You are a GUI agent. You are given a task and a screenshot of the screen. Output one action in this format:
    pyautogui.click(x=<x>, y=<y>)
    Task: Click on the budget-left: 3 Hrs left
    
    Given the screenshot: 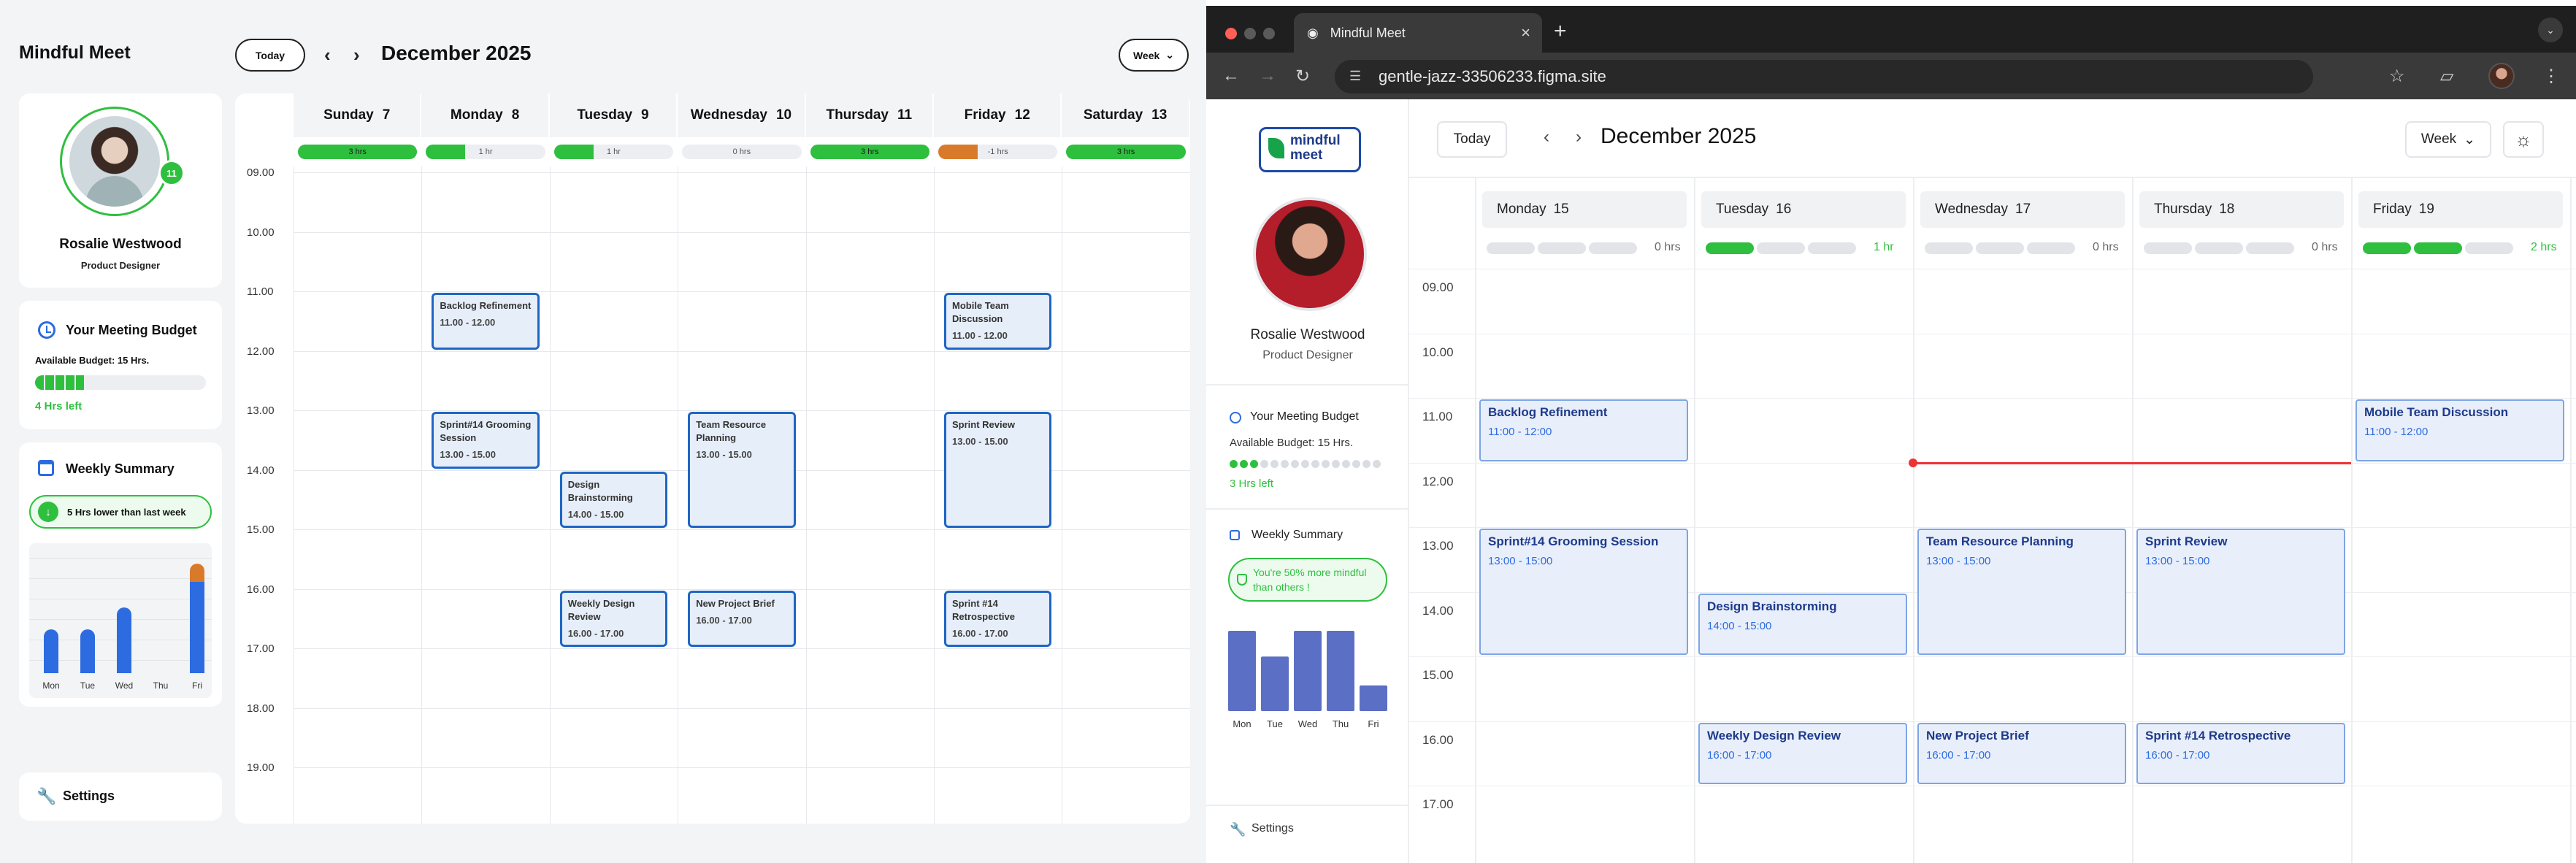 What is the action you would take?
    pyautogui.click(x=1252, y=484)
    